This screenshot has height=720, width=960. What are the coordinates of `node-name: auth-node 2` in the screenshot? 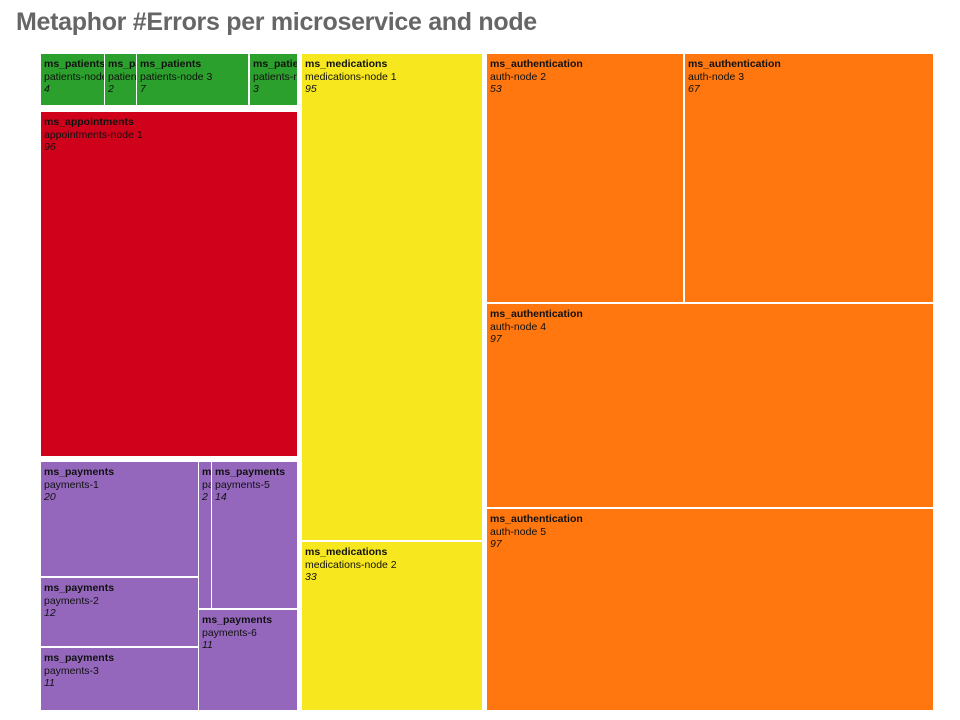 It's located at (518, 76).